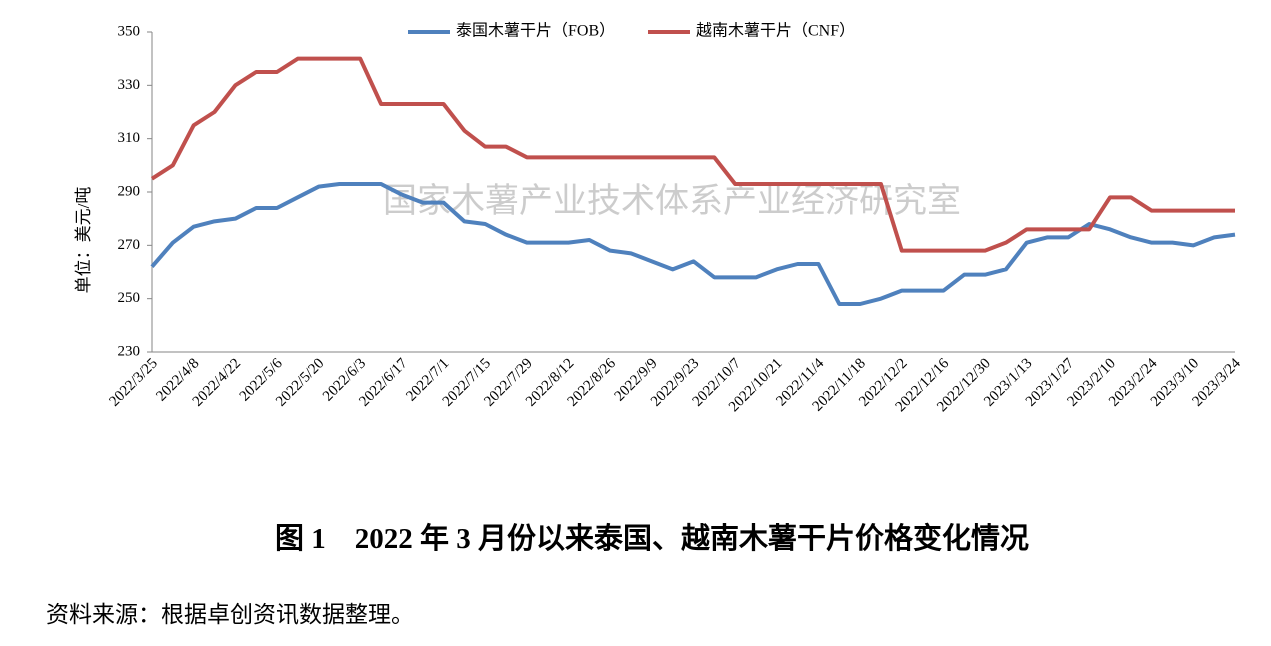 The width and height of the screenshot is (1271, 646). Describe the element at coordinates (535, 31) in the screenshot. I see `legend-label: 泰国木薯干片（FOB）` at that location.